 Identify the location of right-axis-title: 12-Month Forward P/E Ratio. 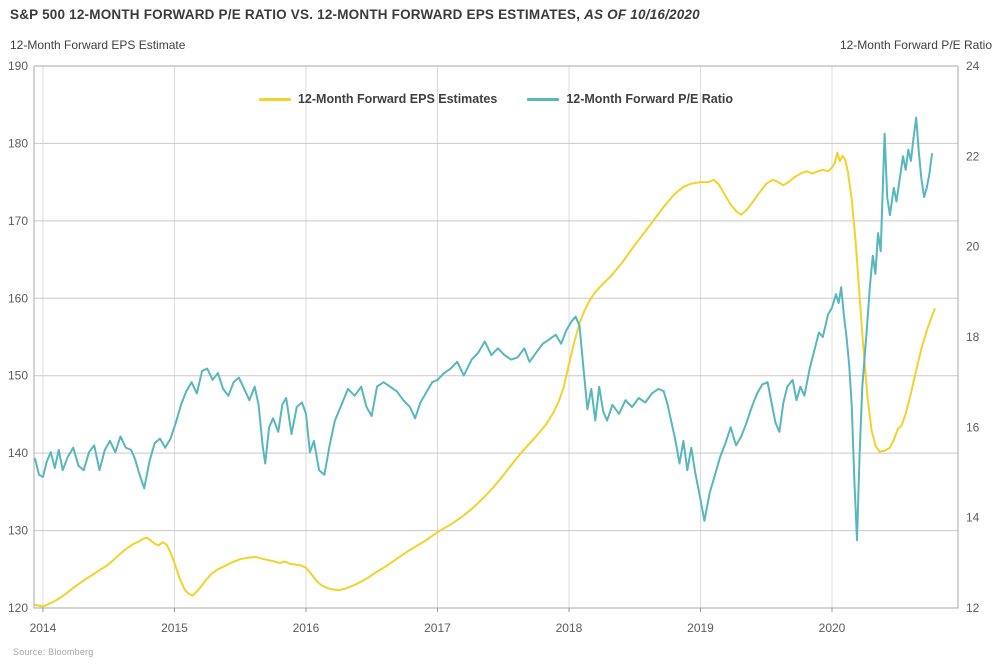
(915, 45).